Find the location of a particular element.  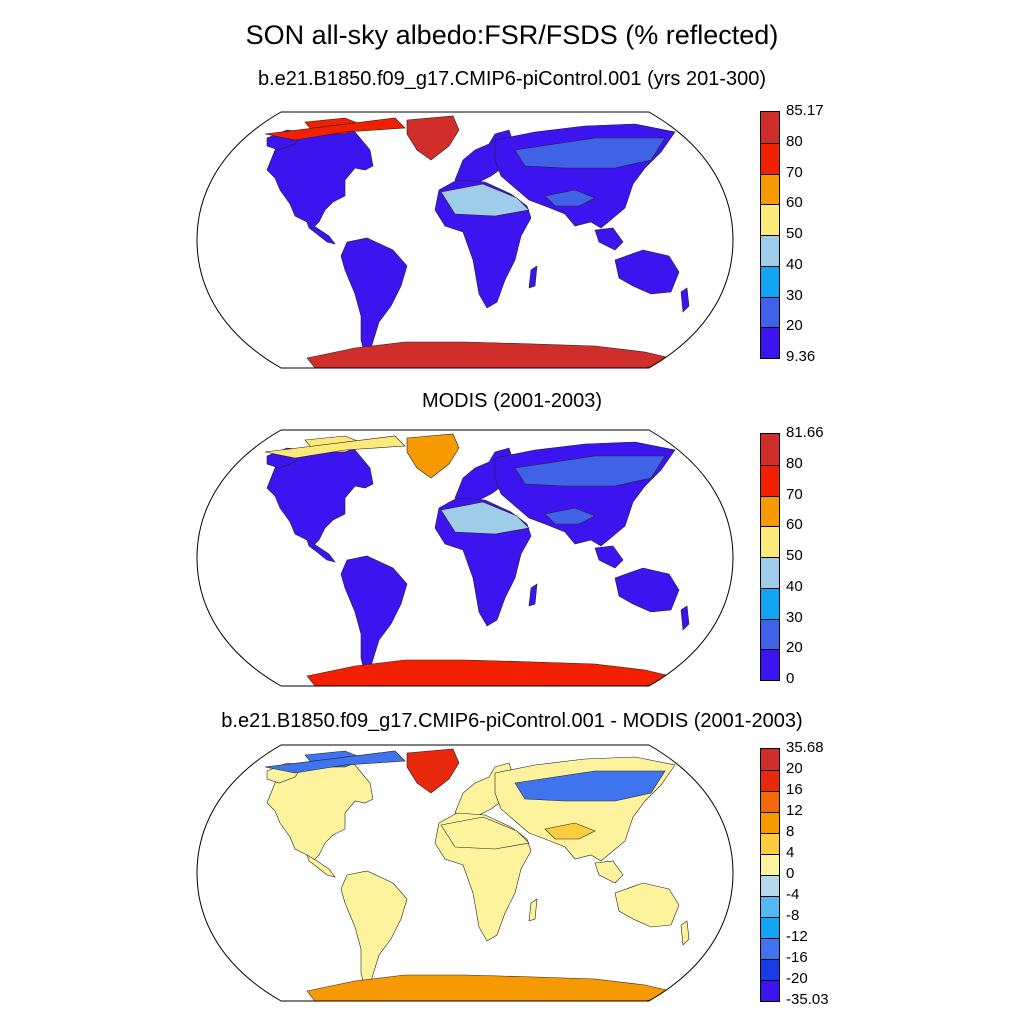

map-diff is located at coordinates (465, 873).